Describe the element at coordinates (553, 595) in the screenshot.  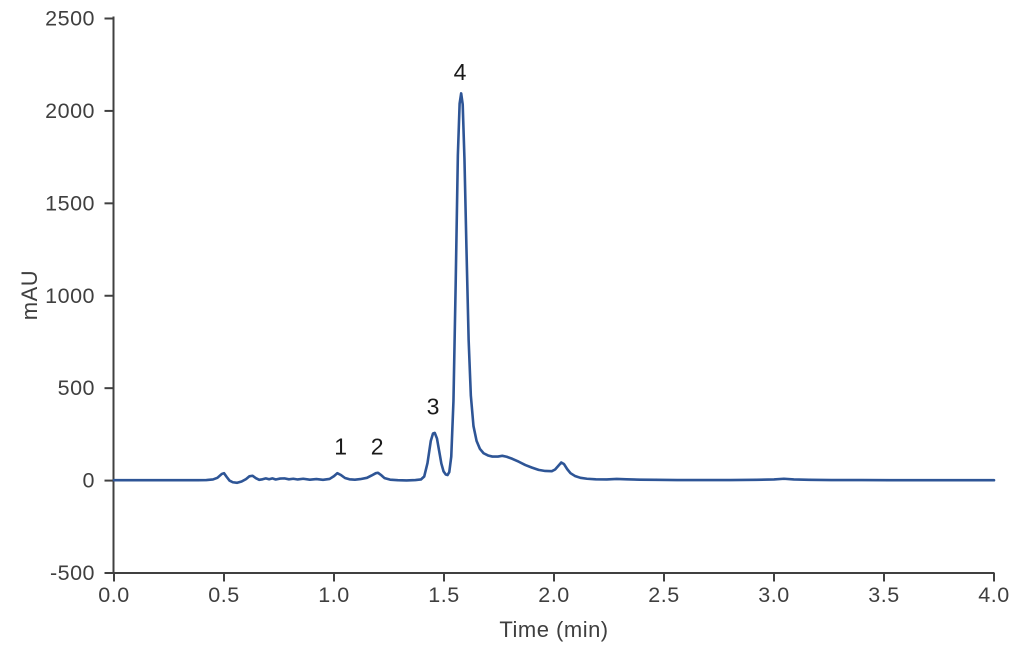
I see `x-tick-label: 2.0` at that location.